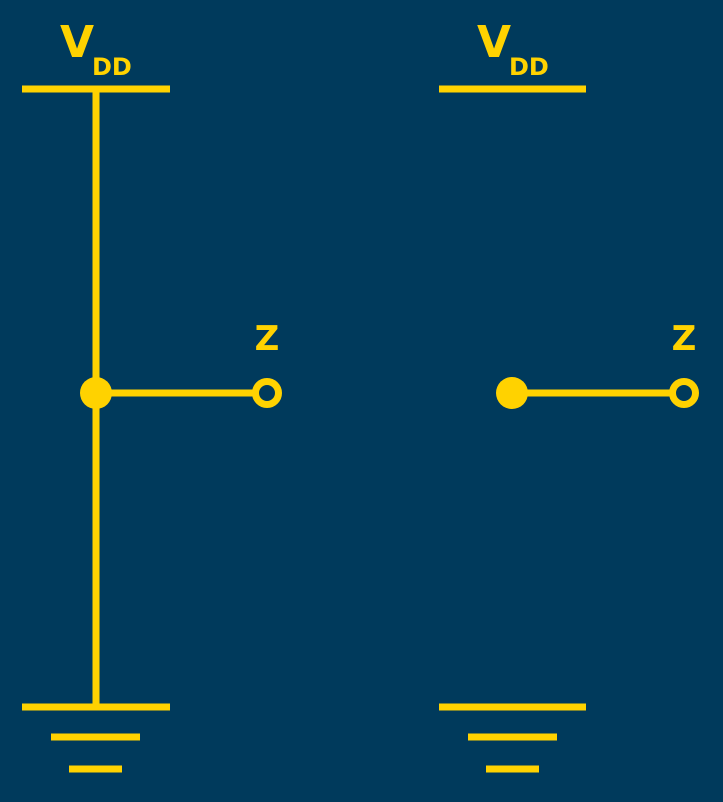 Image resolution: width=723 pixels, height=802 pixels. I want to click on floating-node-dot, so click(512, 393).